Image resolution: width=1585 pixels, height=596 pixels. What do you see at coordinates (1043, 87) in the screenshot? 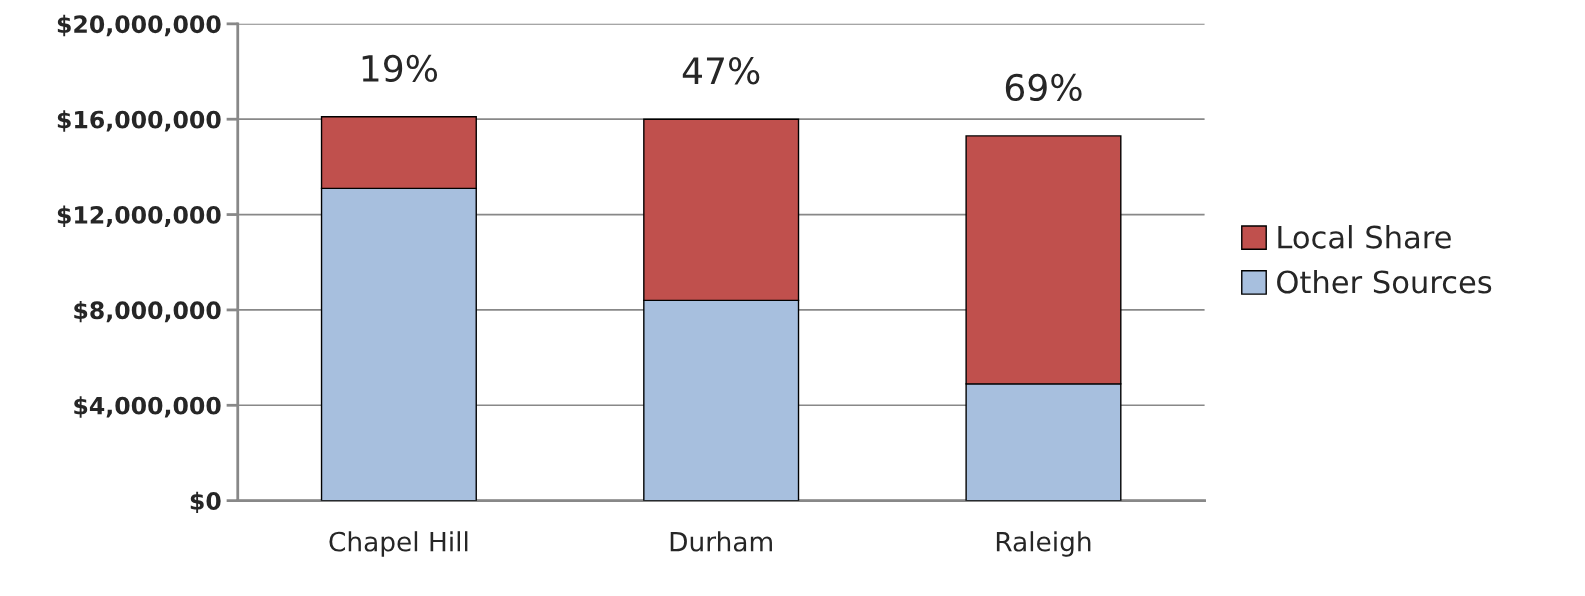
I see `annotation: 69%` at bounding box center [1043, 87].